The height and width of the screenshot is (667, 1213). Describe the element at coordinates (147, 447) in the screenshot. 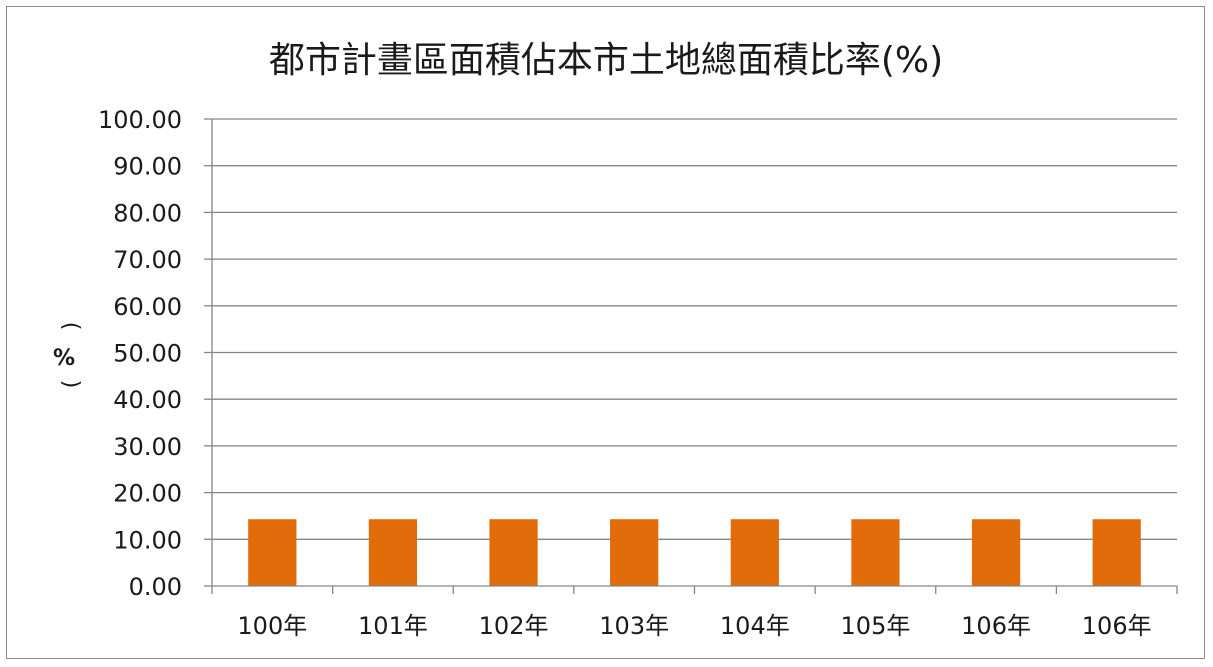

I see `y-tick-label: 30.00` at that location.